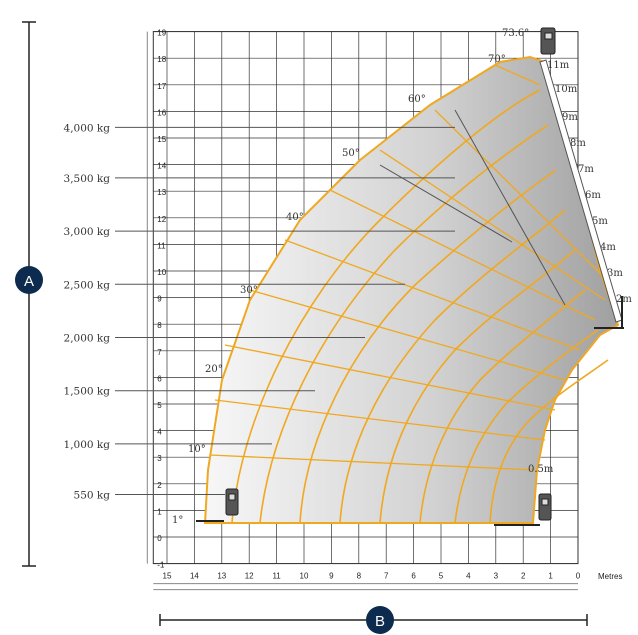 This screenshot has height=635, width=638. I want to click on x-tick-label: 4, so click(468, 576).